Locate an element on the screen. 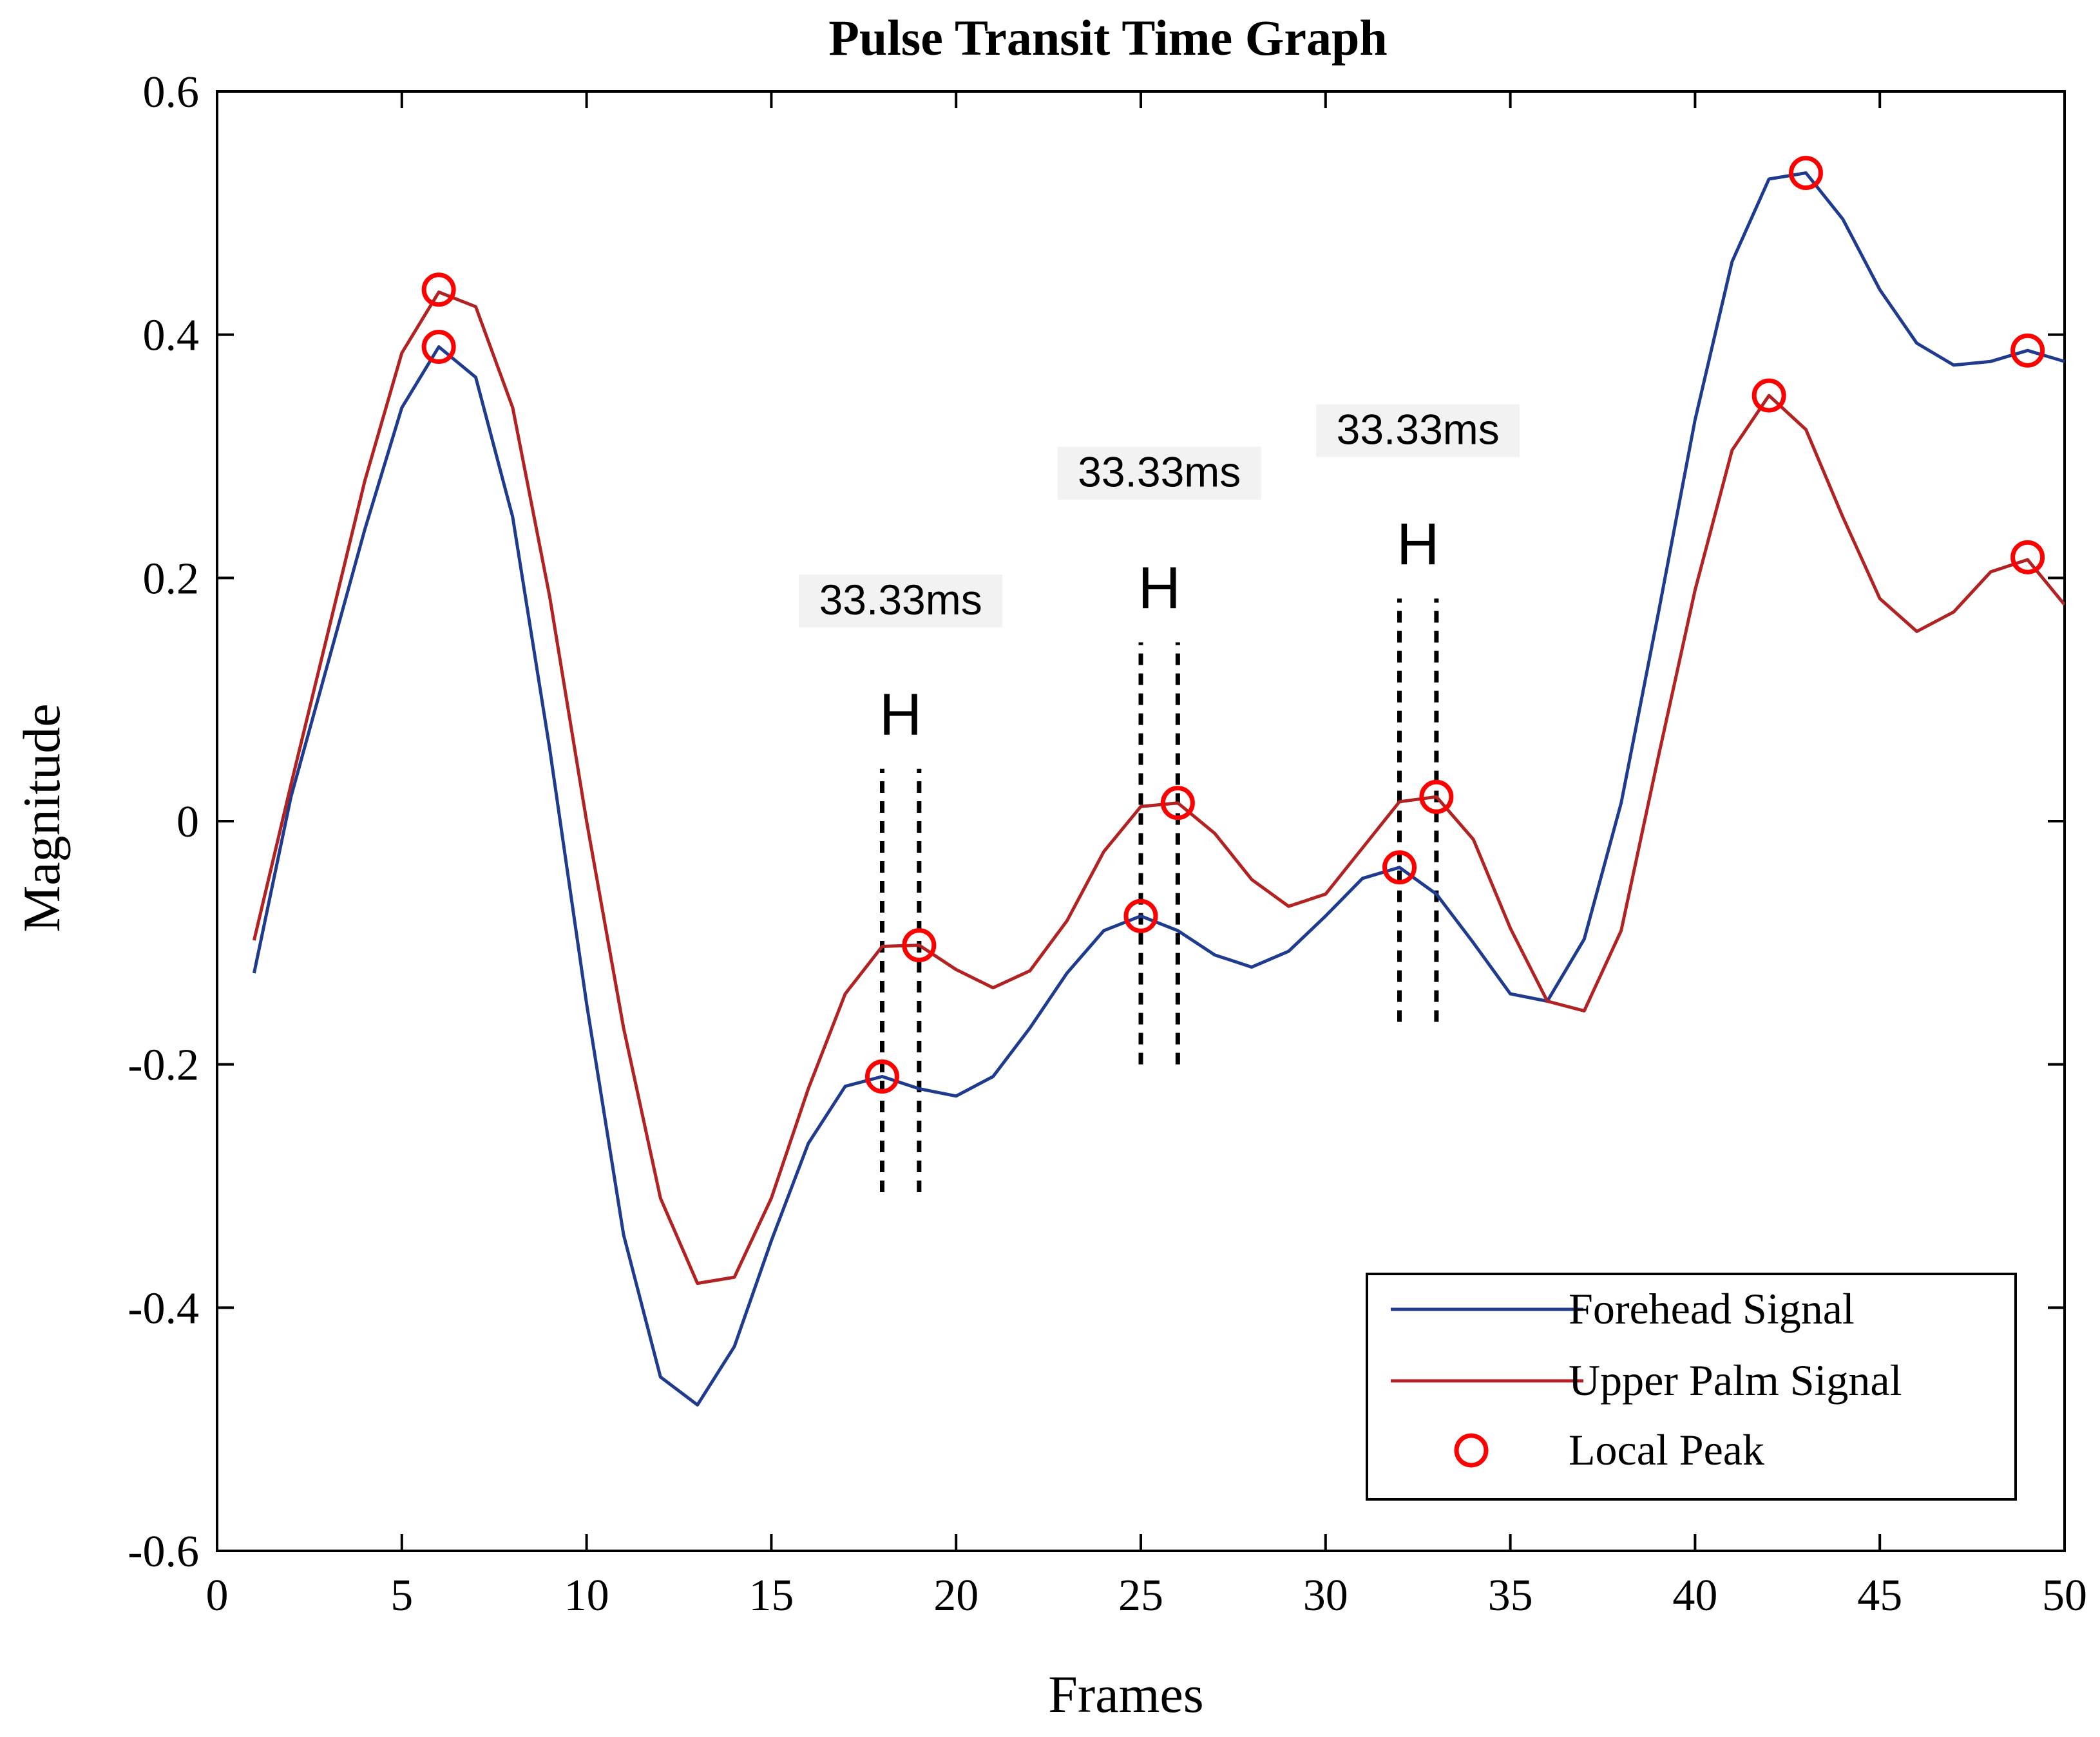 Image resolution: width=2100 pixels, height=1737 pixels. y-tick-label: -0.4 is located at coordinates (163, 1308).